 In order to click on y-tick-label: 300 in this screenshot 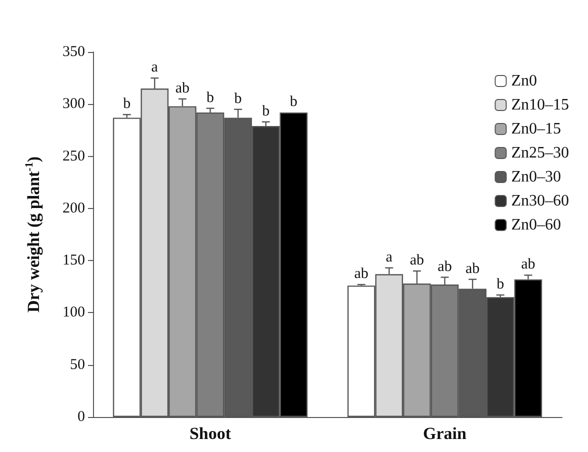, I will do `click(73, 104)`.